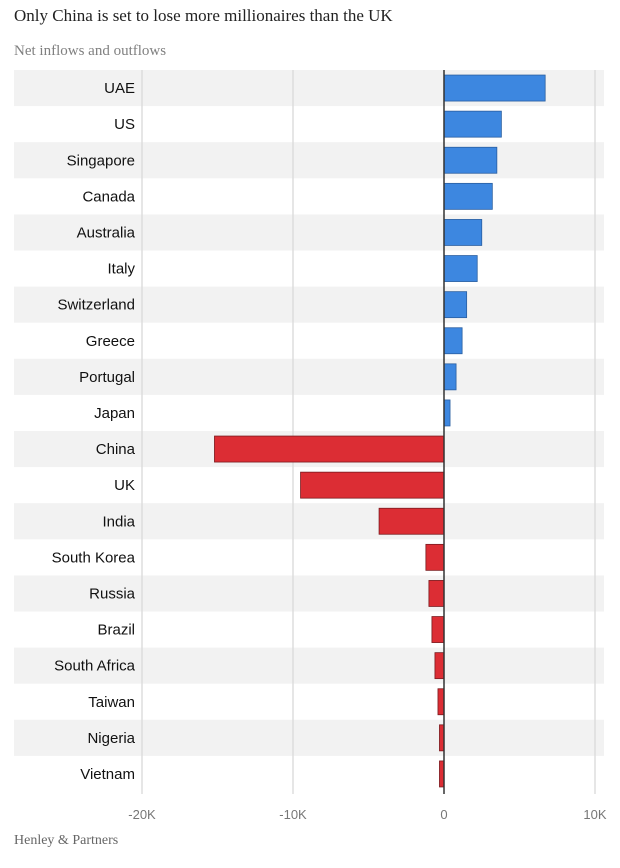  I want to click on bar-south-africa, so click(439, 666).